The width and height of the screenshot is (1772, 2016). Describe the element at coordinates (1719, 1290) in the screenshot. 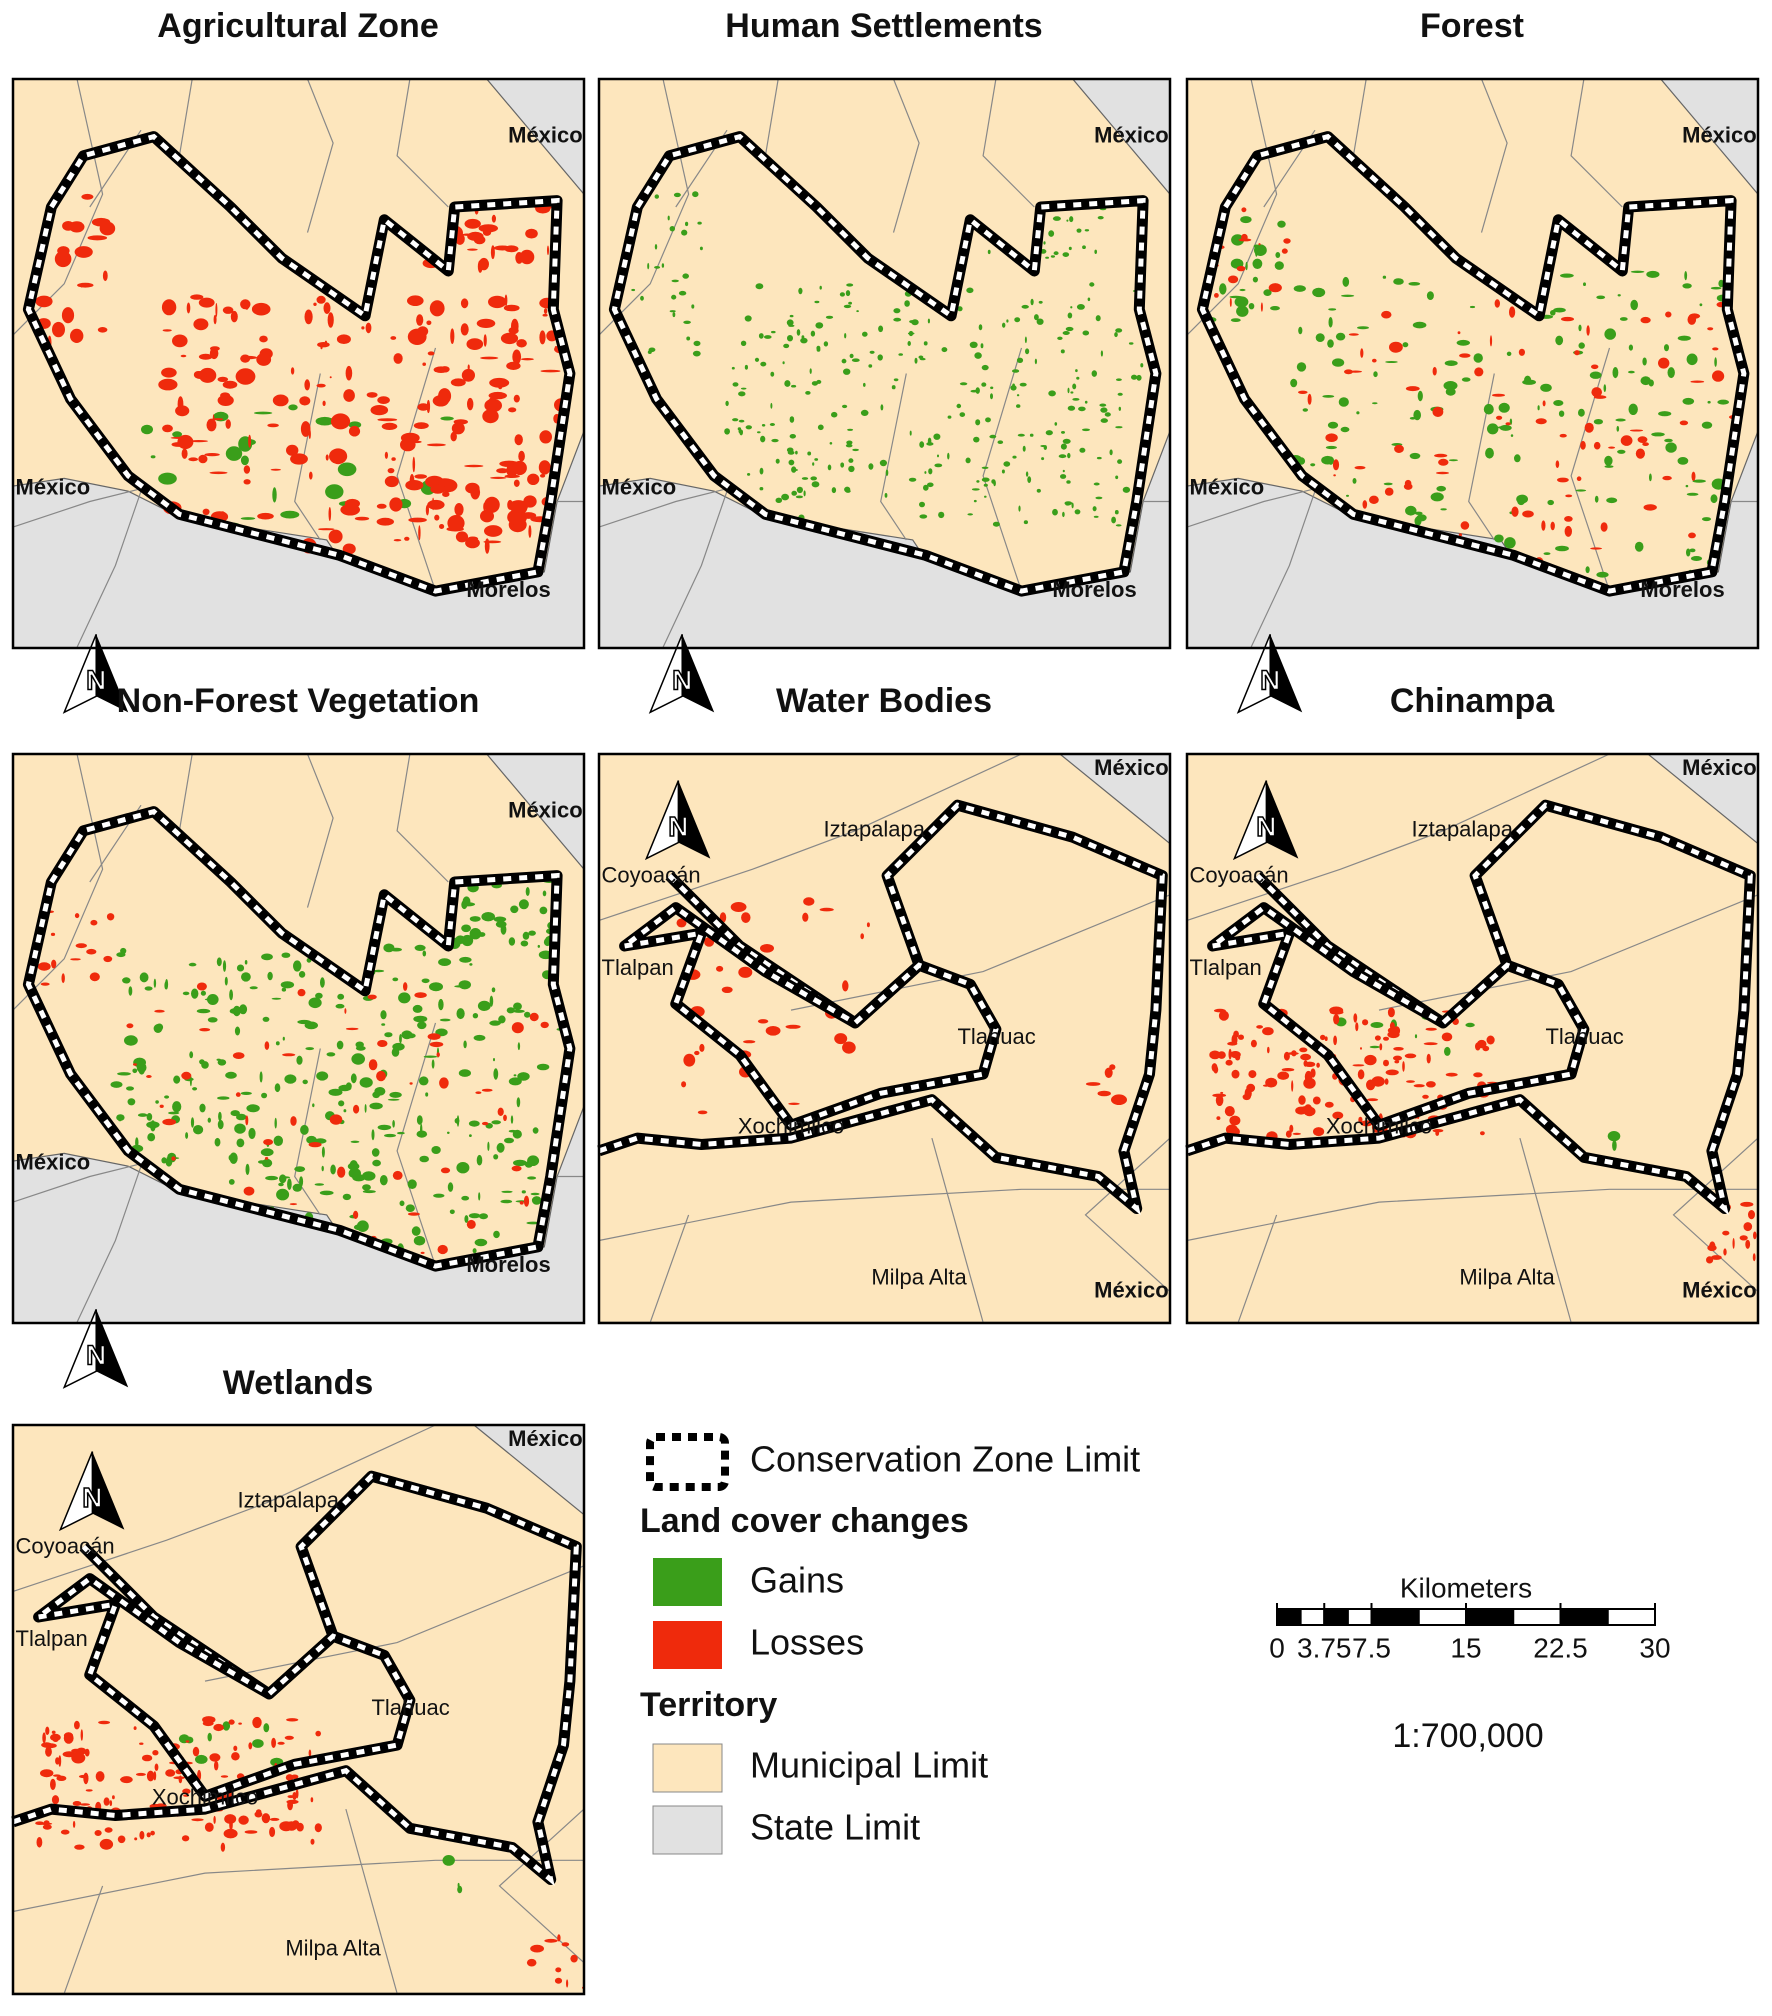

I see `place-label: México` at that location.